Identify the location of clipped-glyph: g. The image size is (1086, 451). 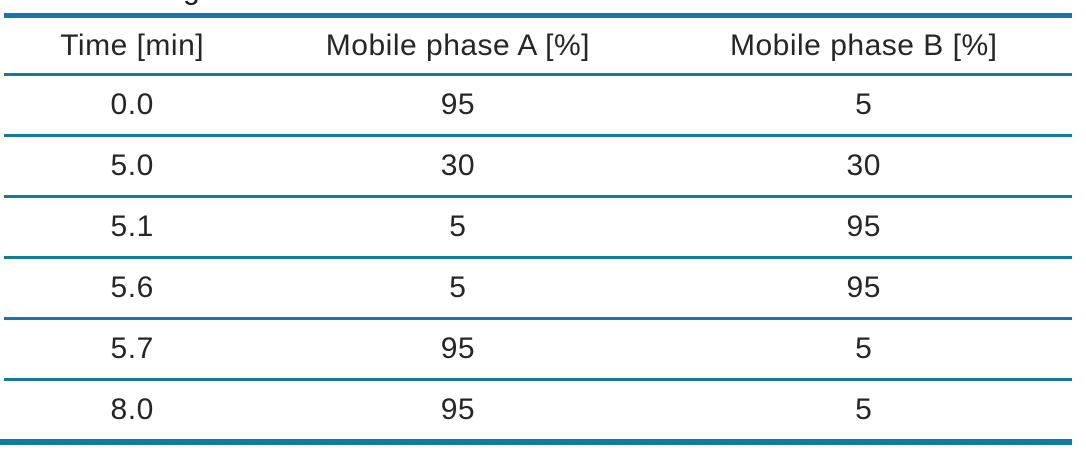
(191, 3).